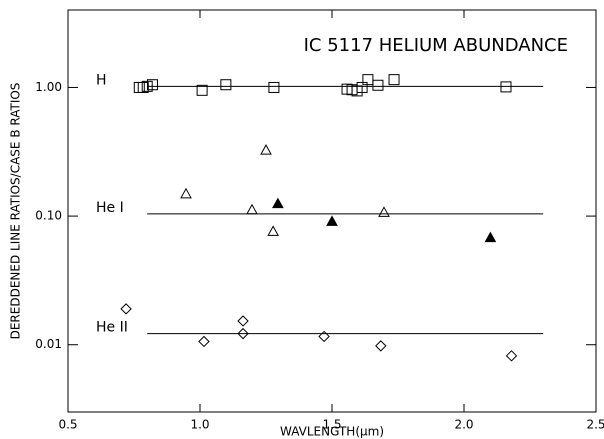  Describe the element at coordinates (110, 208) in the screenshot. I see `line-label: He I` at that location.